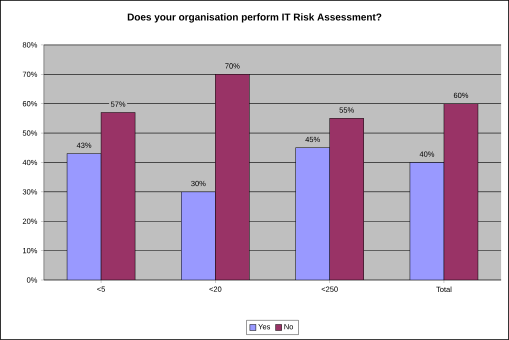  Describe the element at coordinates (255, 18) in the screenshot. I see `chart-title: Does your organisation perform IT Risk Assessment?` at that location.